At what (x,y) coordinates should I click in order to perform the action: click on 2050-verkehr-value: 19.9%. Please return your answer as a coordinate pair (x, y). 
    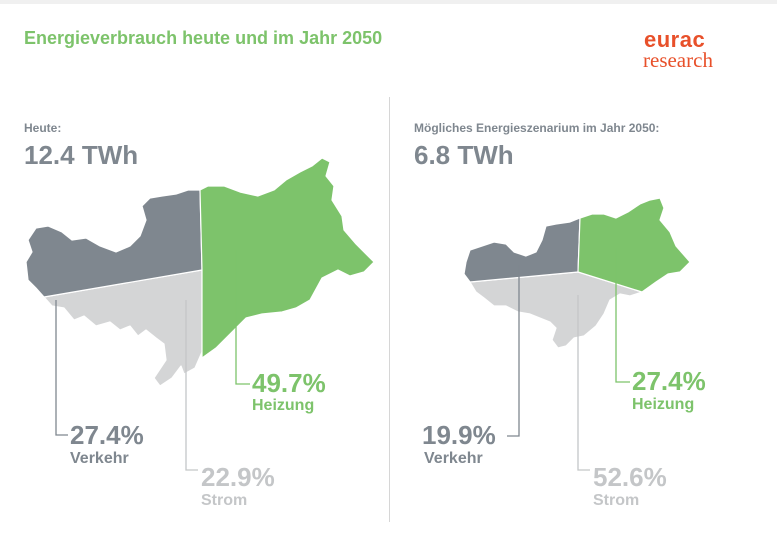
    Looking at the image, I should click on (459, 435).